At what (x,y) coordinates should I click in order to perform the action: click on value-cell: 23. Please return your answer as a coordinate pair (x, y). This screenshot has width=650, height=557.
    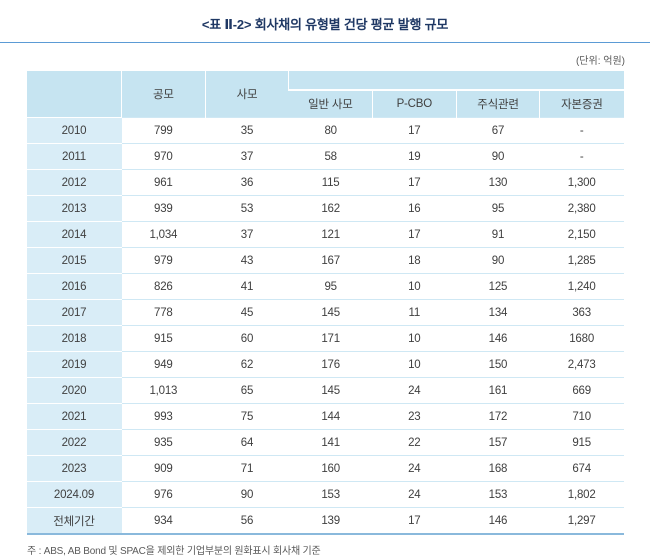
    Looking at the image, I should click on (414, 416).